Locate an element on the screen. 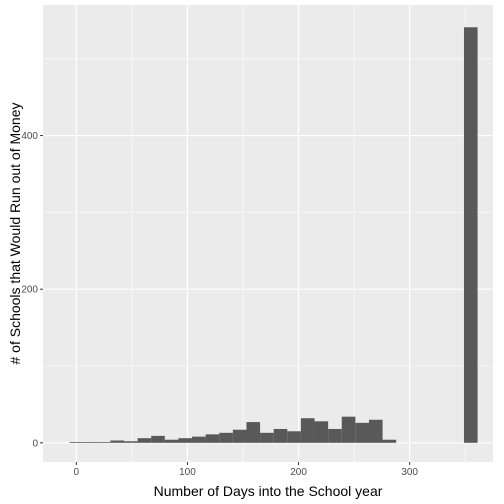  y-axis: 0 200 400 is located at coordinates (32, 290).